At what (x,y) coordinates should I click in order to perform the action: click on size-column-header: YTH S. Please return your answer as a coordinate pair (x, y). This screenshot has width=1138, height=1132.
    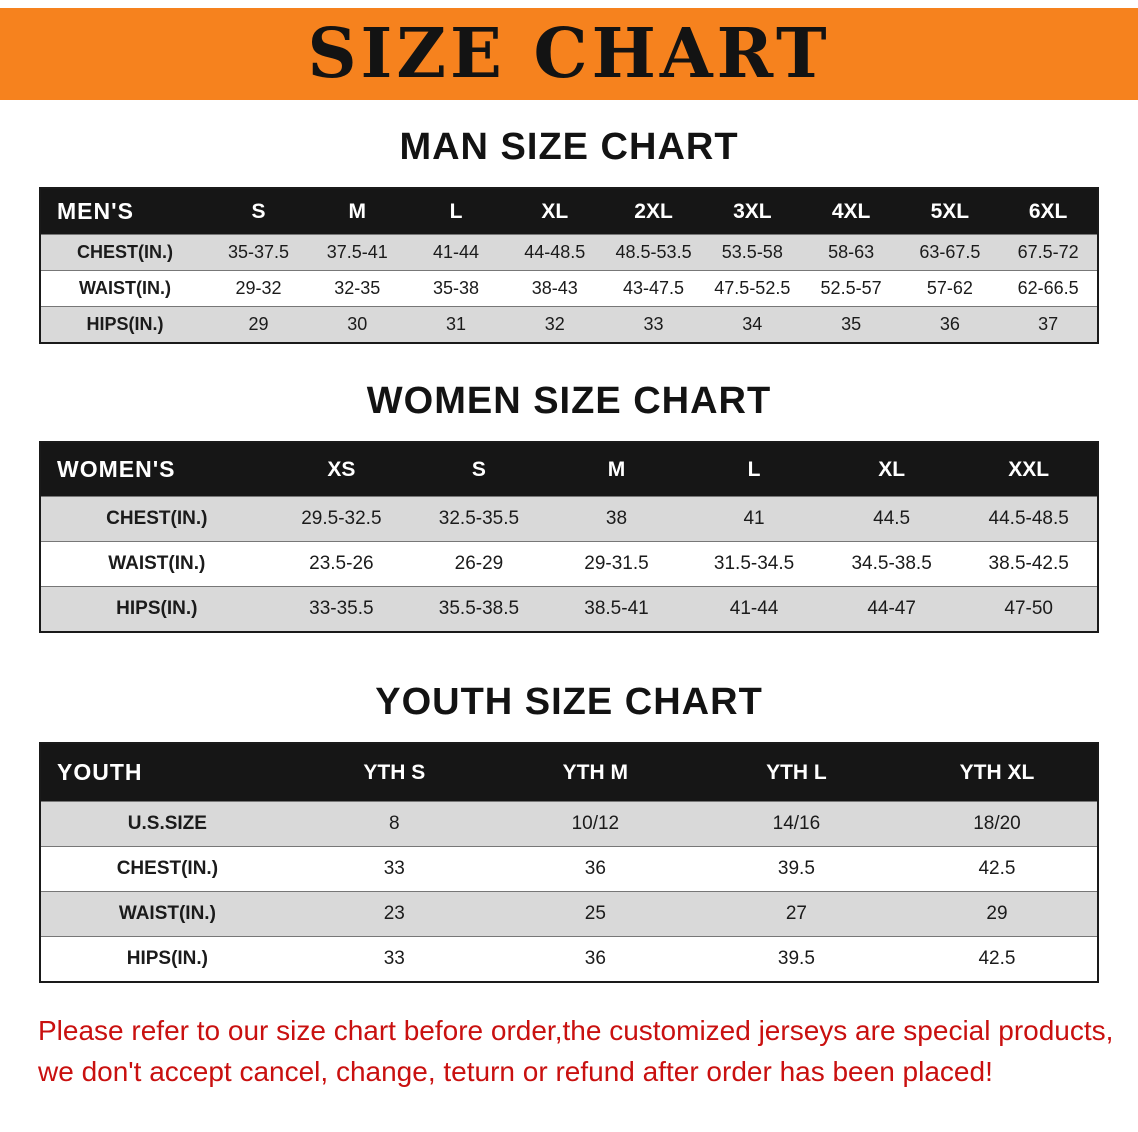
    Looking at the image, I should click on (394, 772).